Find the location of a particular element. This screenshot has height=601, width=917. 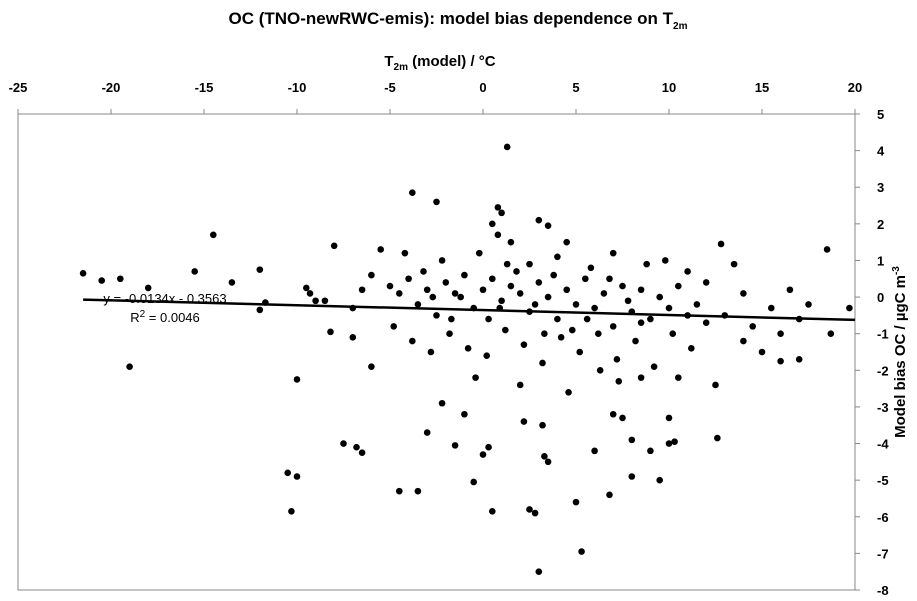

x-tick-label: 20 is located at coordinates (855, 87).